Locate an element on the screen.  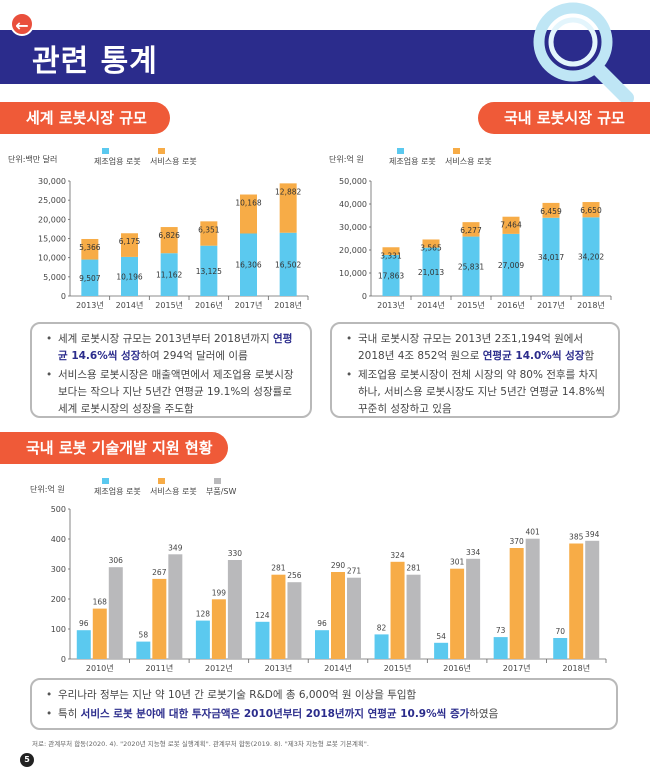
y-tick-label: 50,000 is located at coordinates (353, 181).